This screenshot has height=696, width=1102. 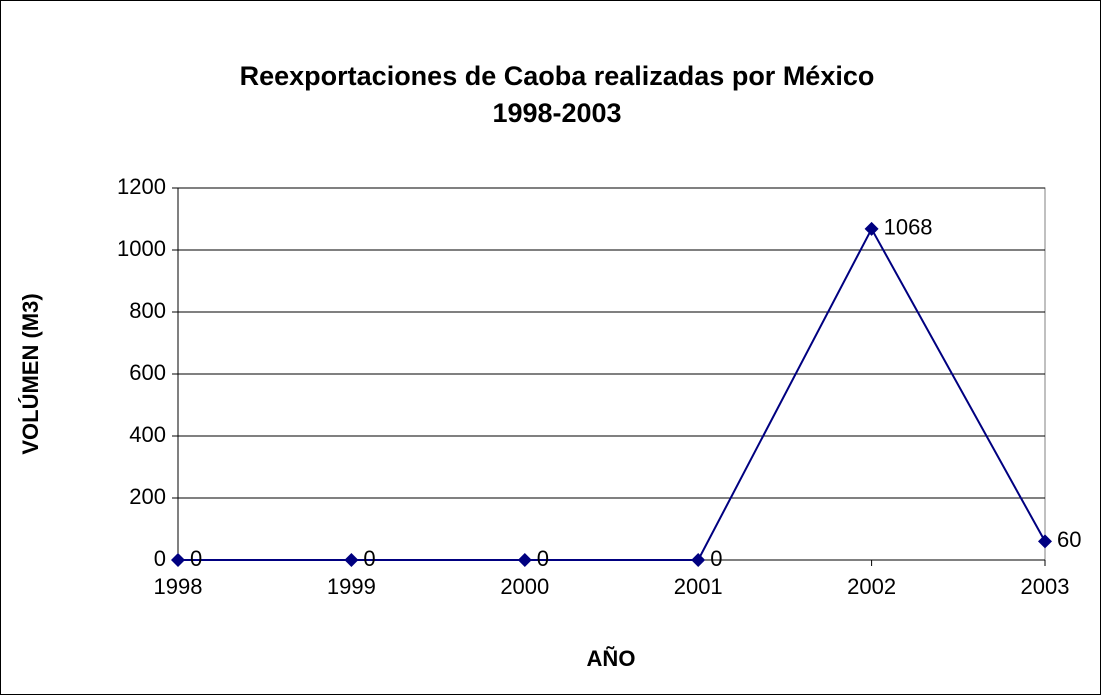 What do you see at coordinates (611, 658) in the screenshot?
I see `x-axis-title: AÑO` at bounding box center [611, 658].